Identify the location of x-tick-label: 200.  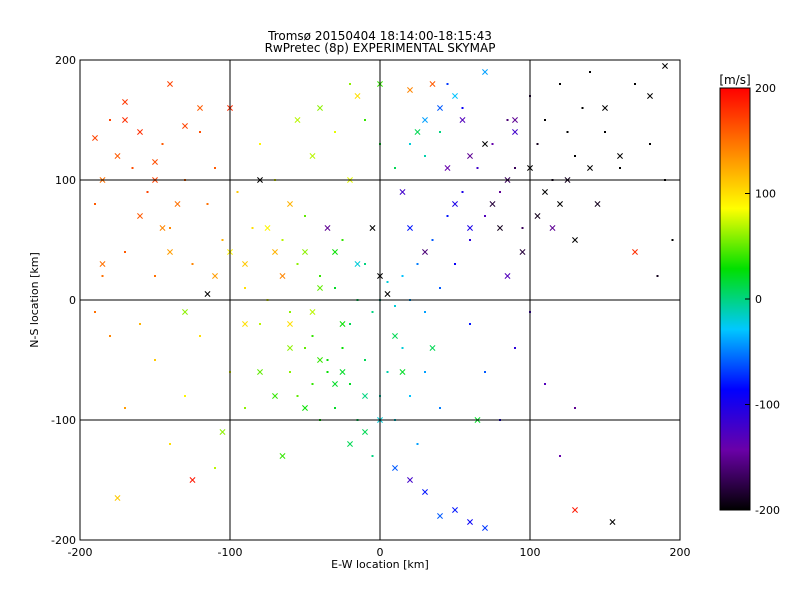
(680, 552).